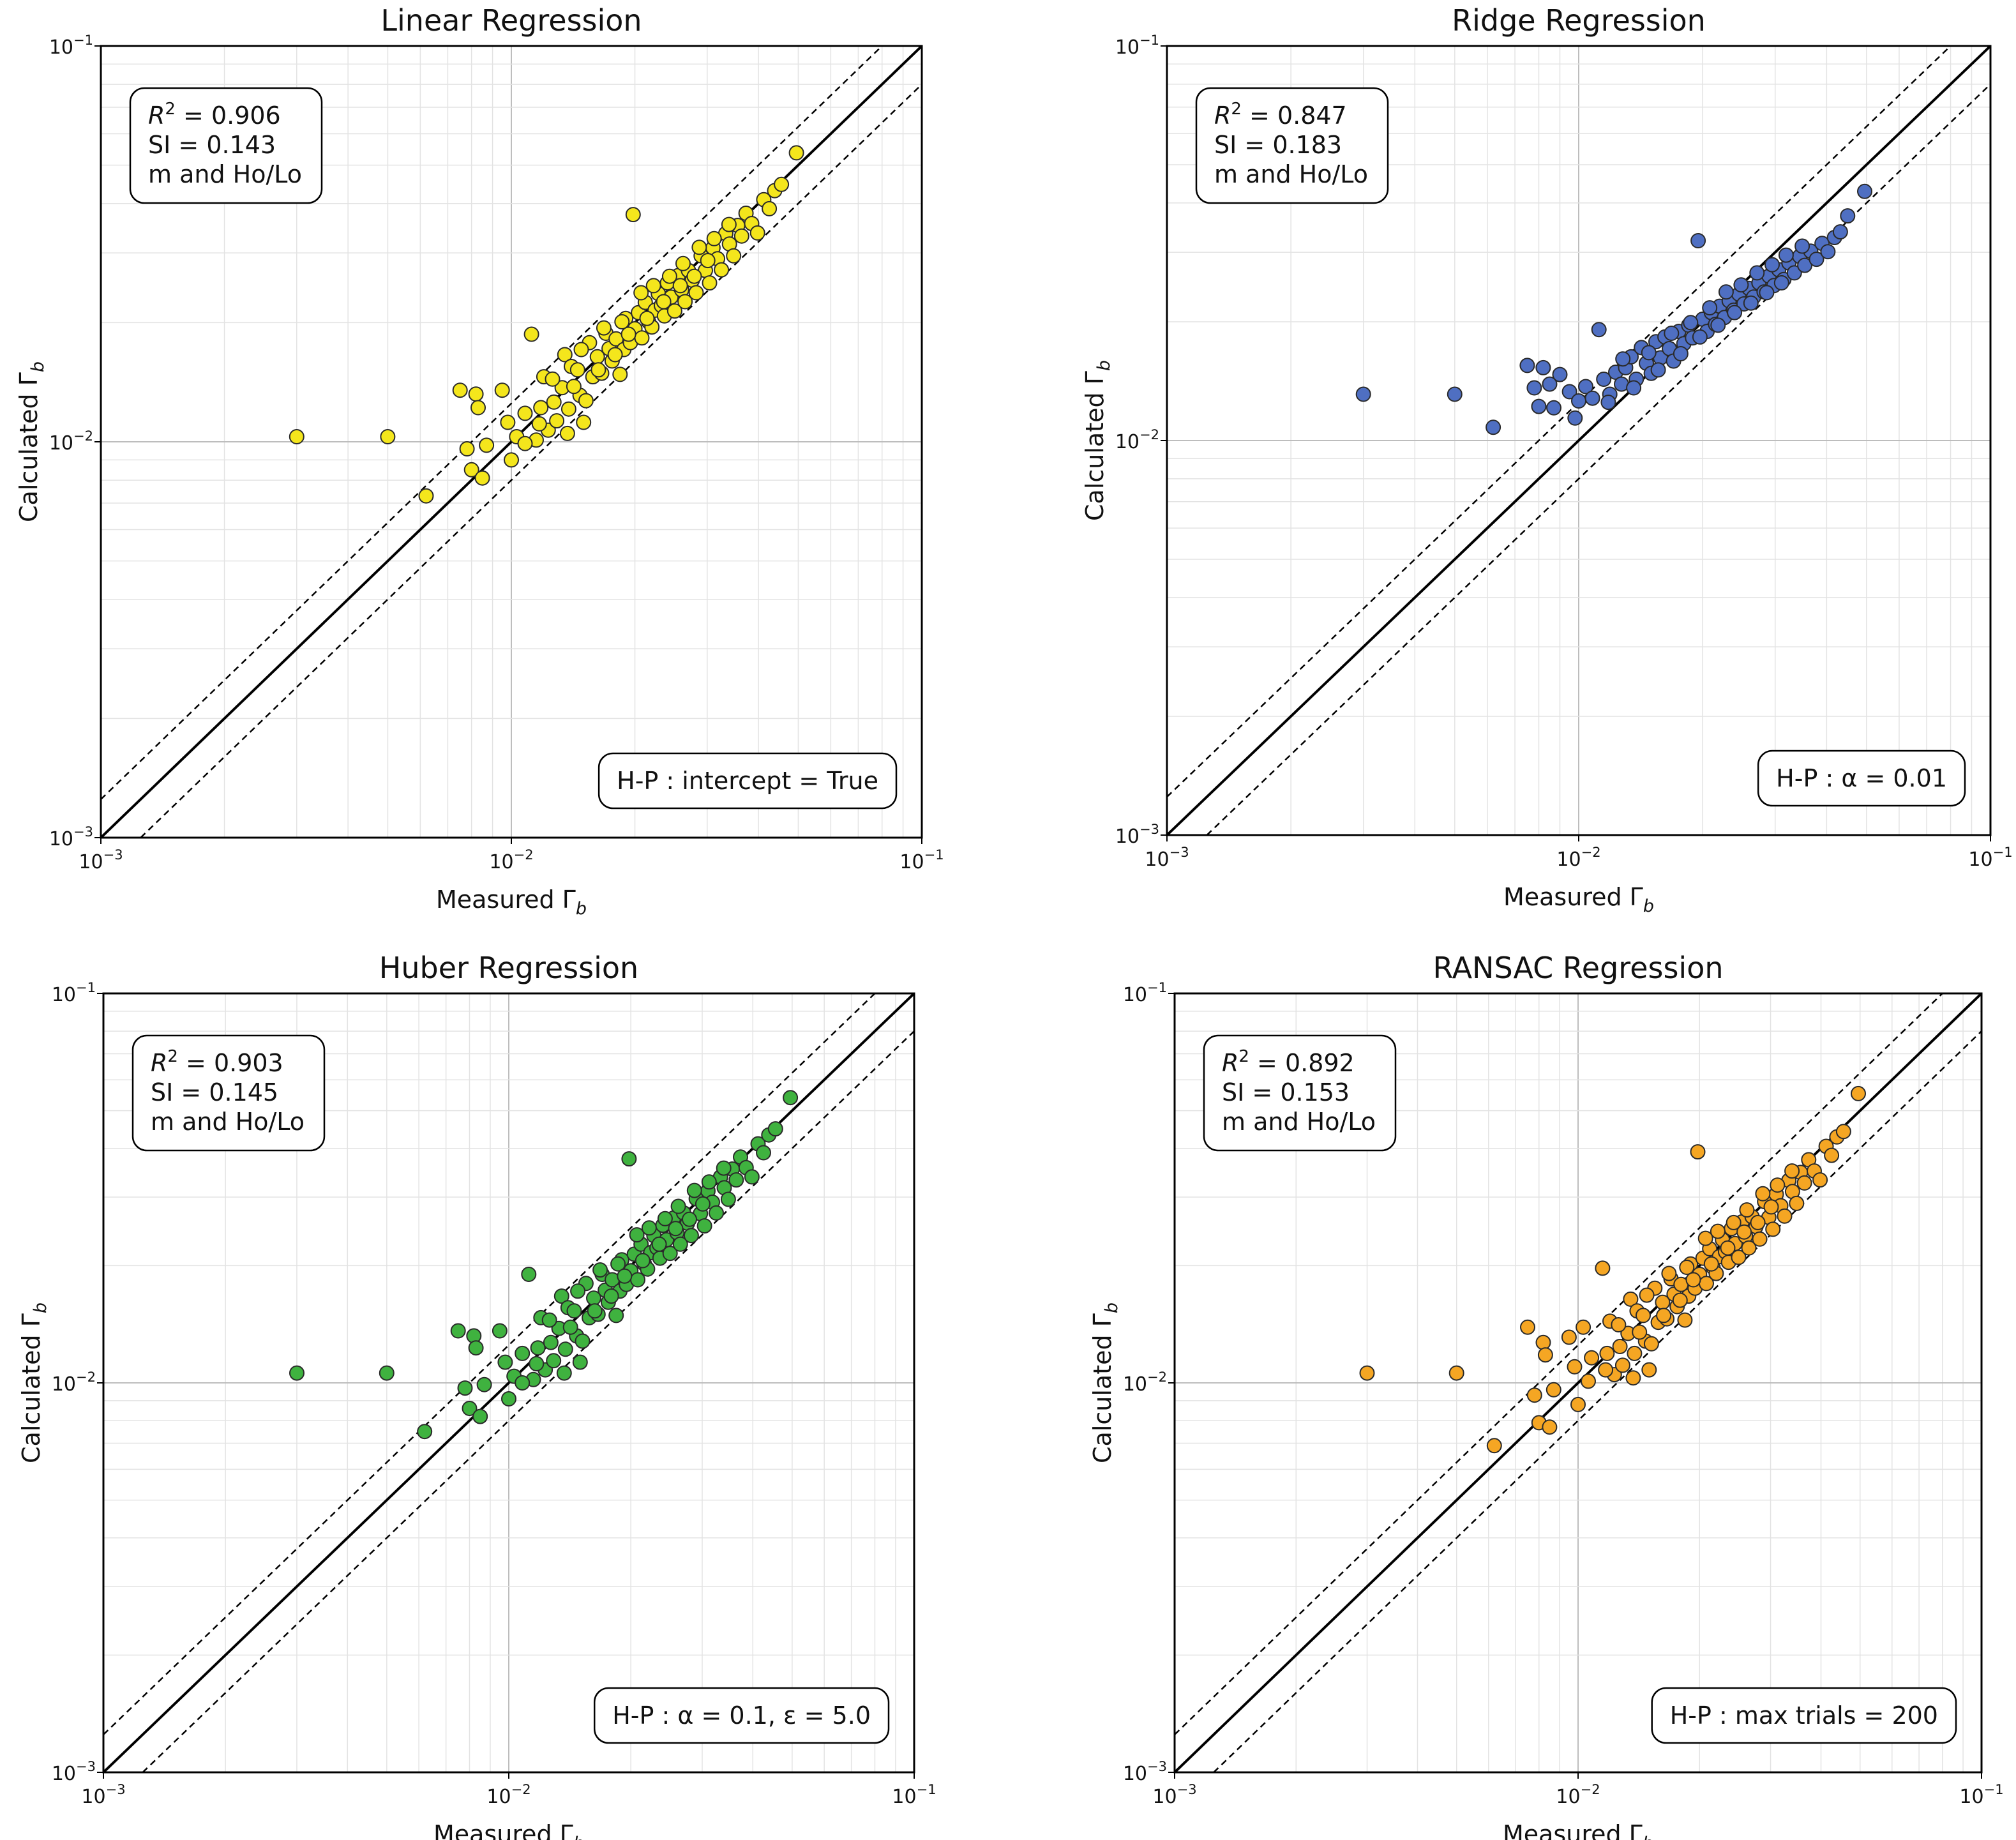  What do you see at coordinates (101, 860) in the screenshot?
I see `x-tick-label: 10⁻³` at bounding box center [101, 860].